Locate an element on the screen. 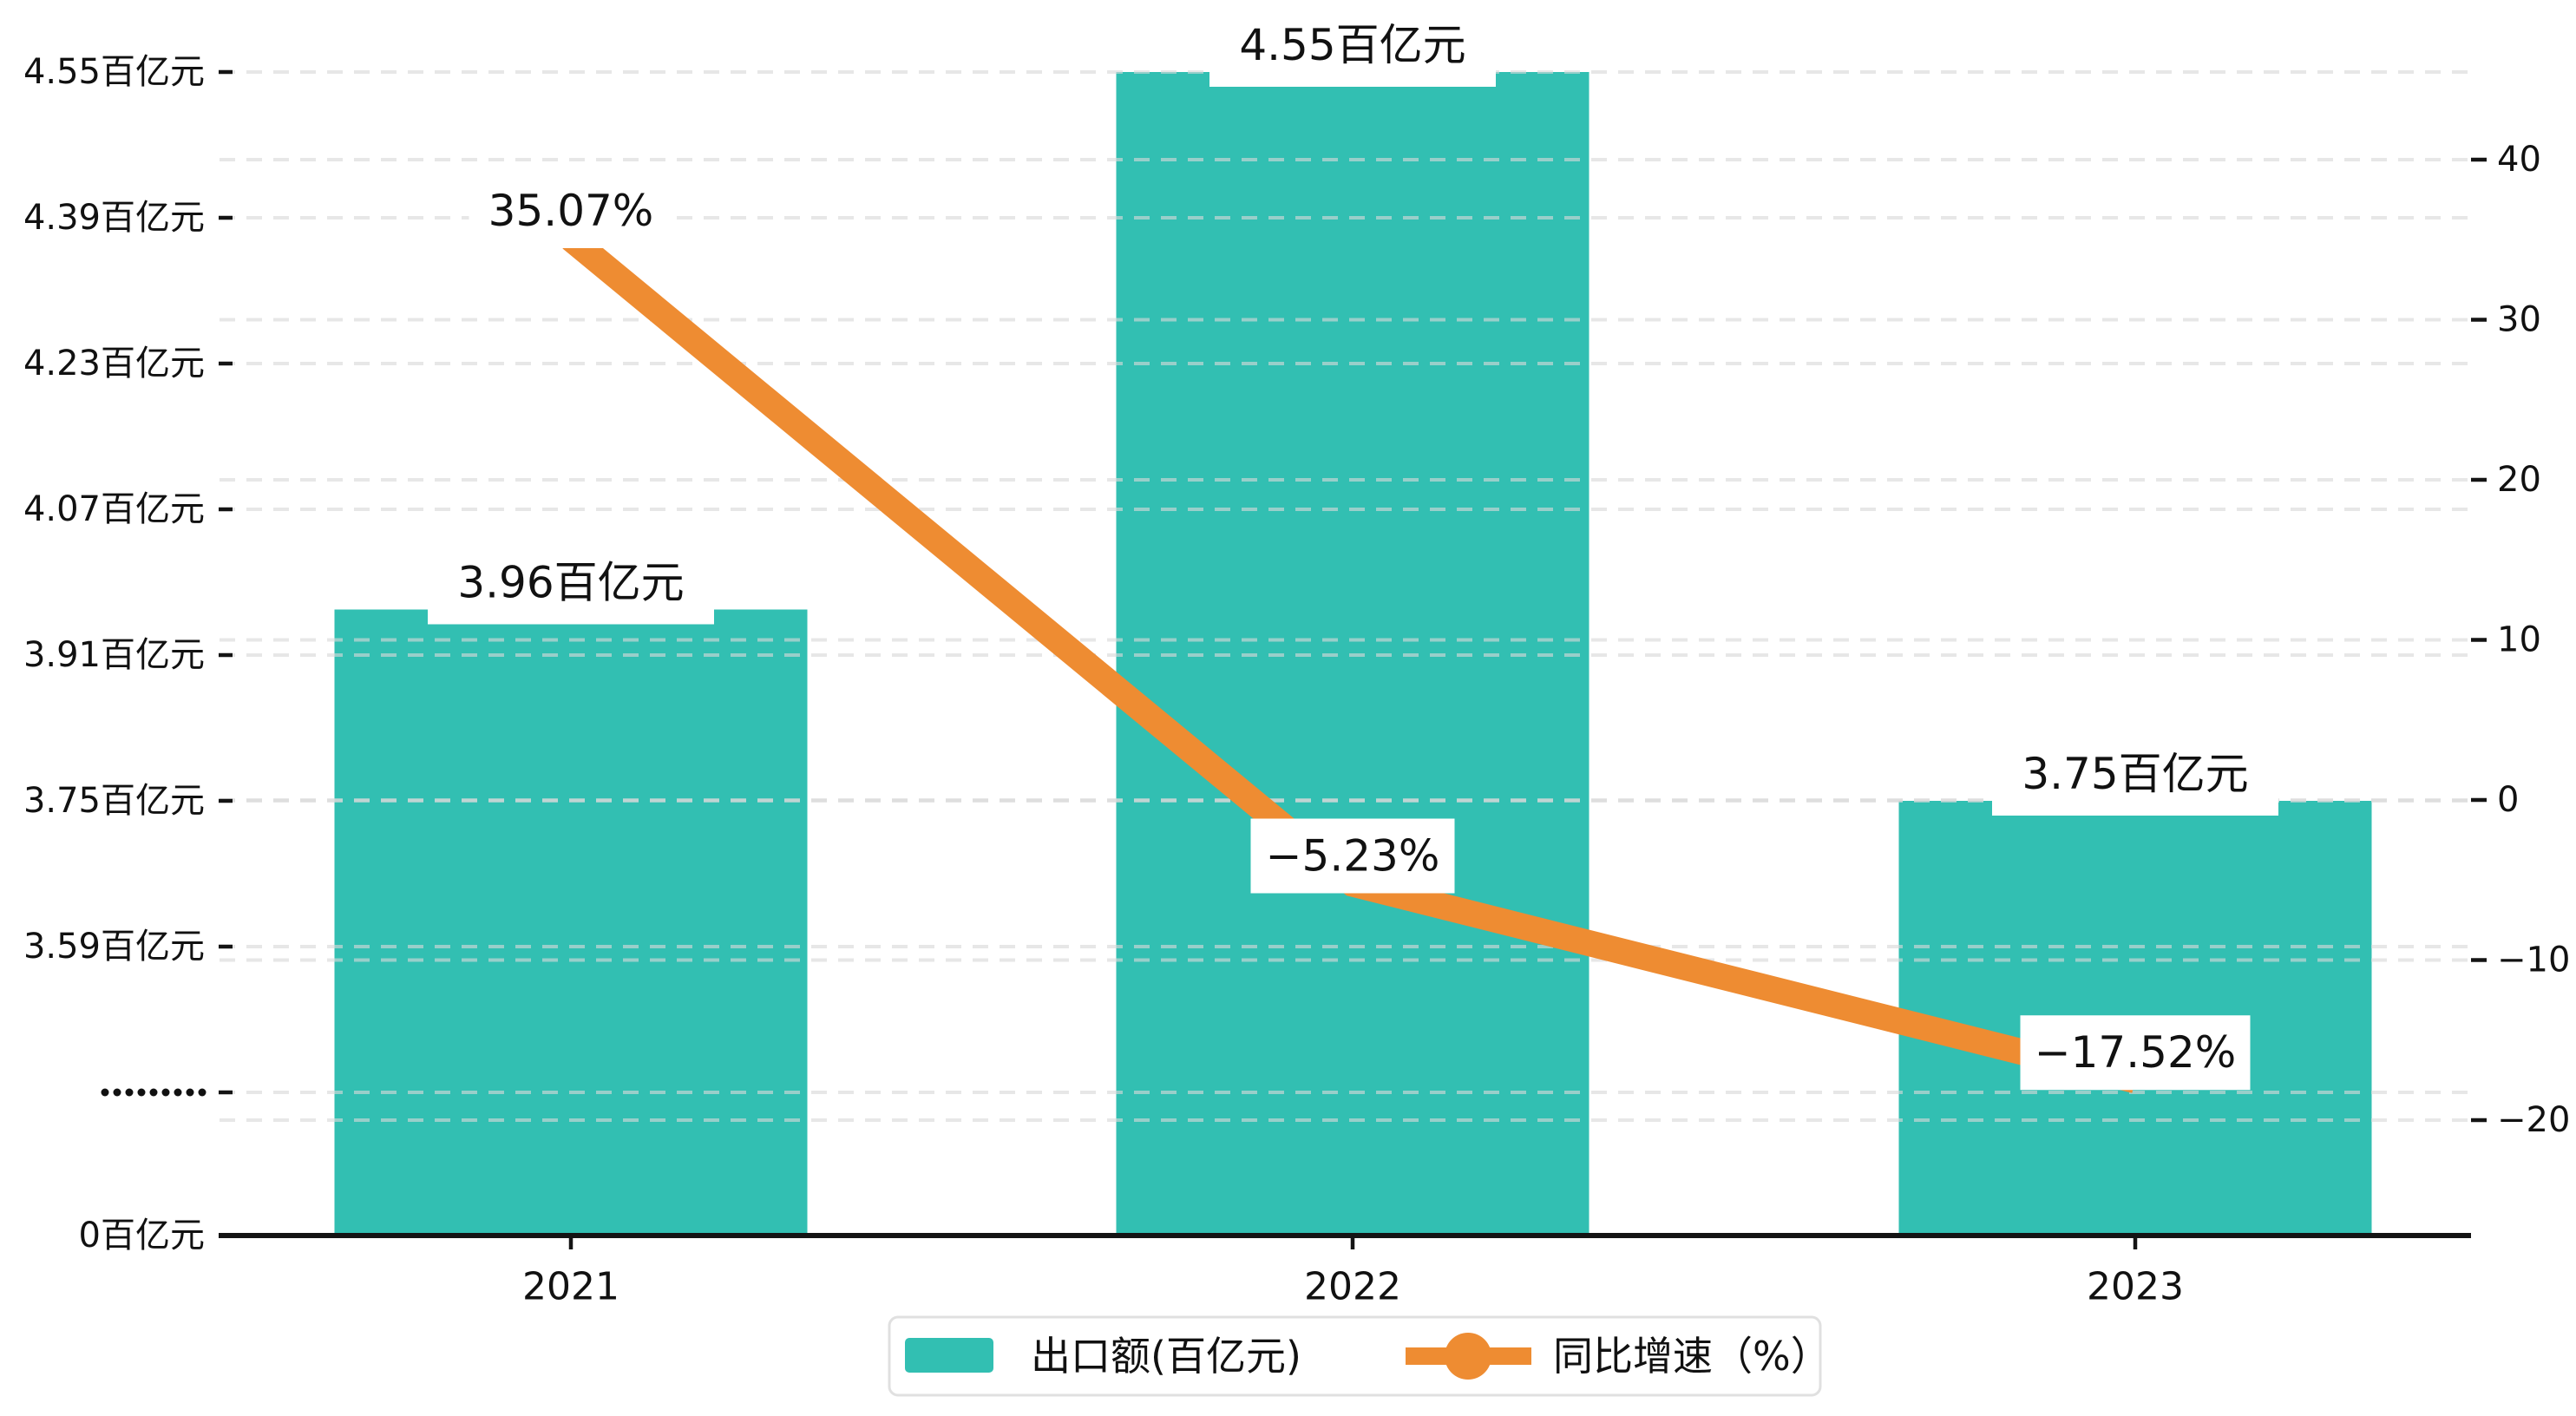 The width and height of the screenshot is (2576, 1416). growth-value-label-2022: −5.23% is located at coordinates (1353, 855).